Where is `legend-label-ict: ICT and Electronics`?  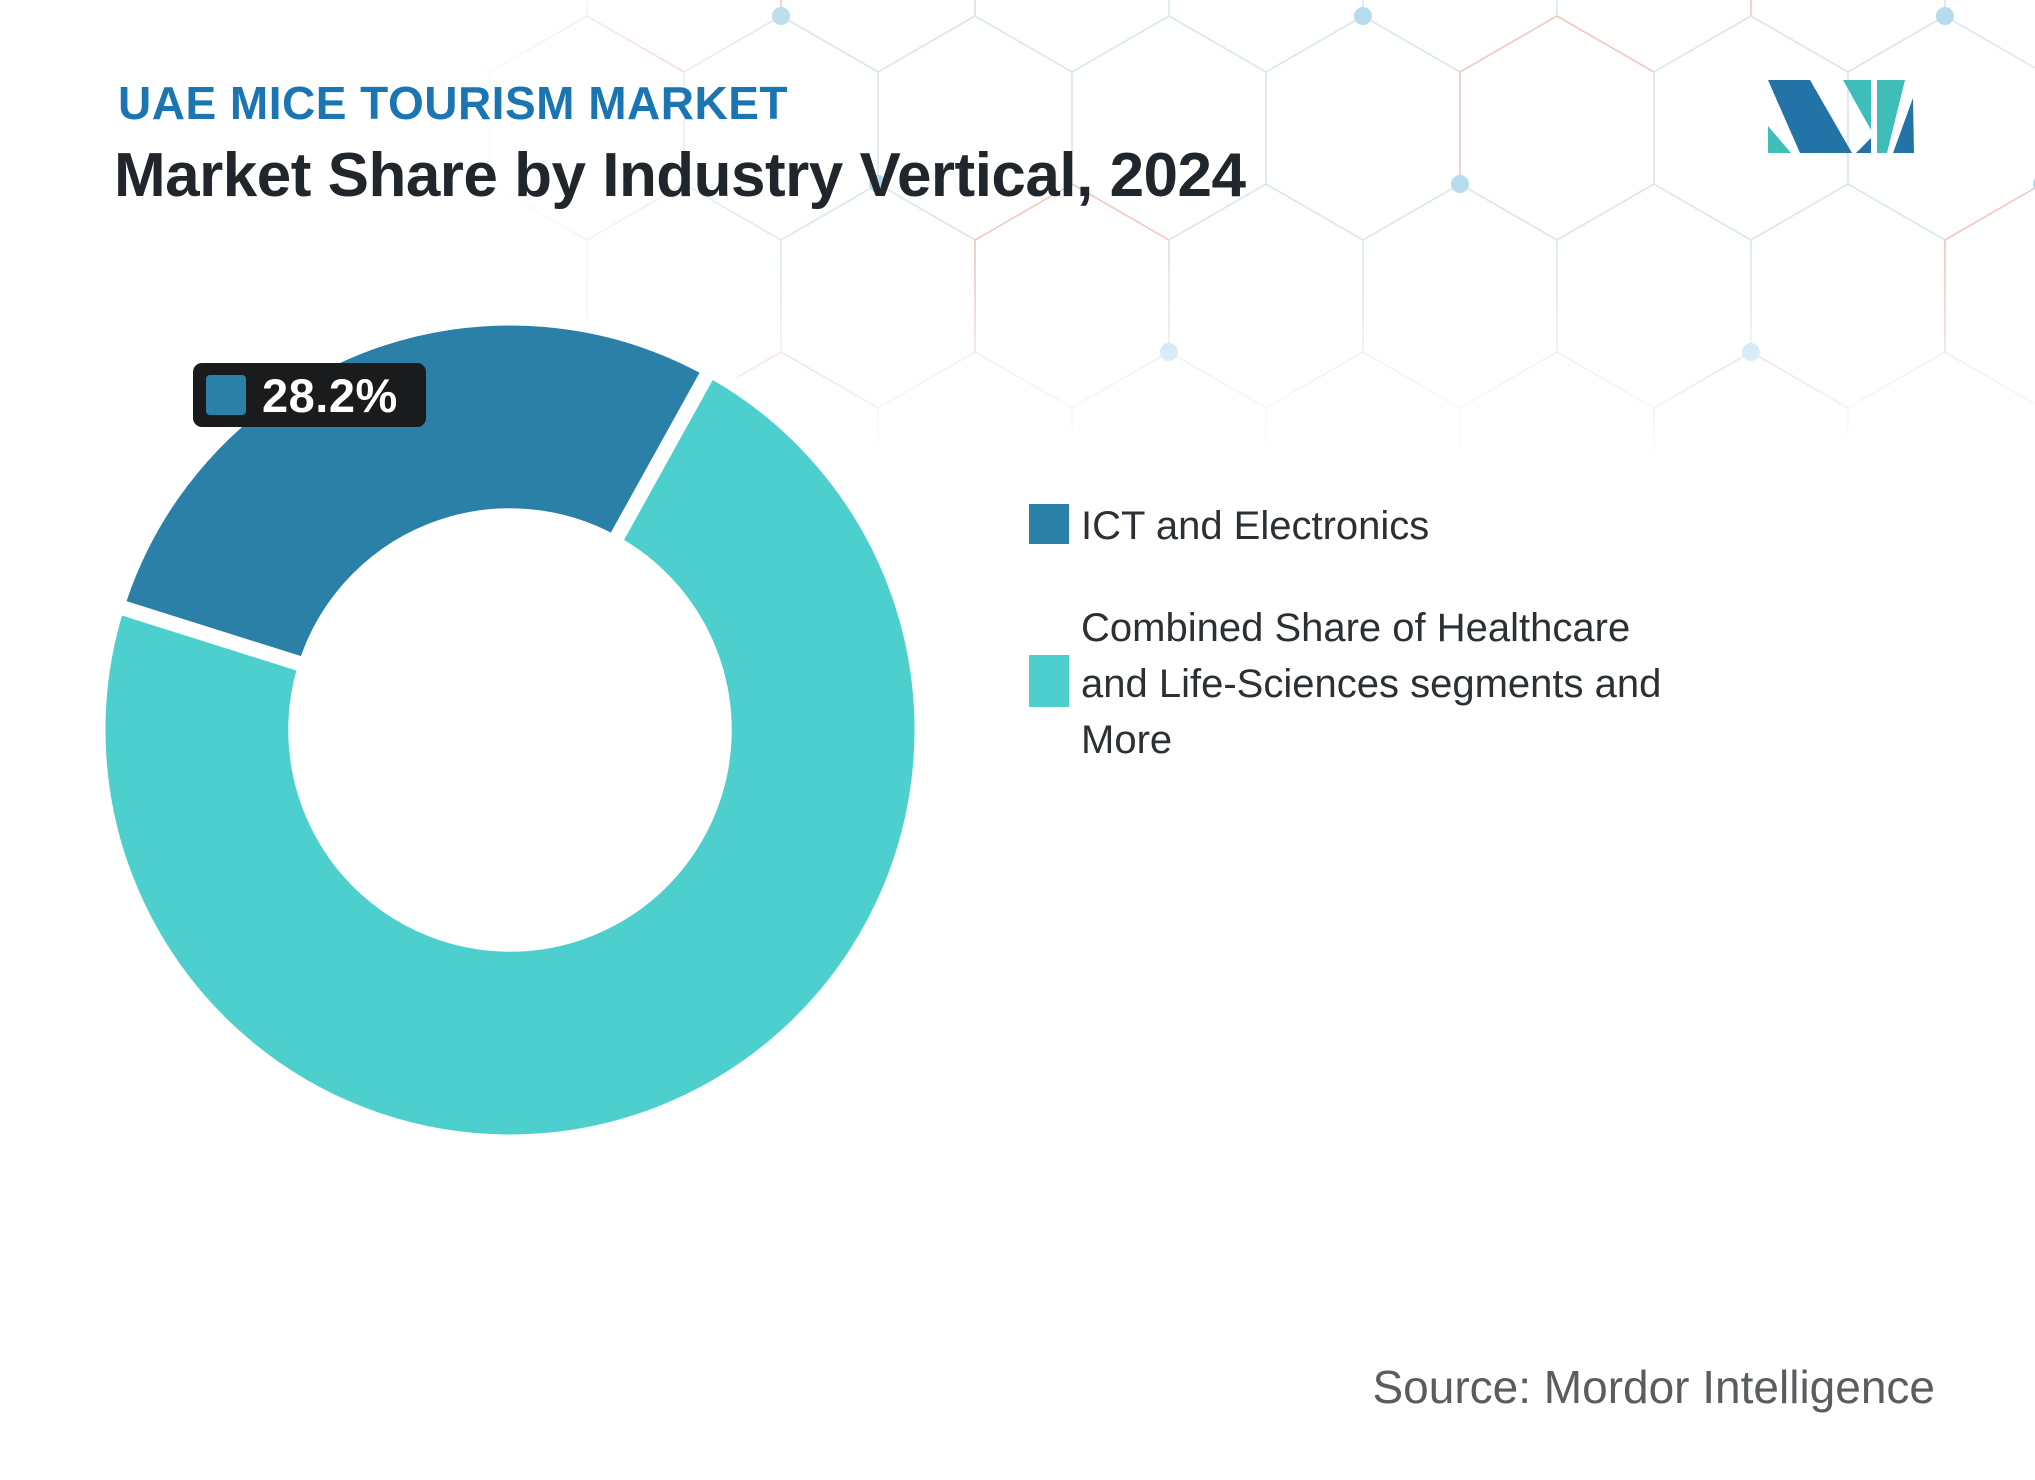 legend-label-ict: ICT and Electronics is located at coordinates (1255, 526).